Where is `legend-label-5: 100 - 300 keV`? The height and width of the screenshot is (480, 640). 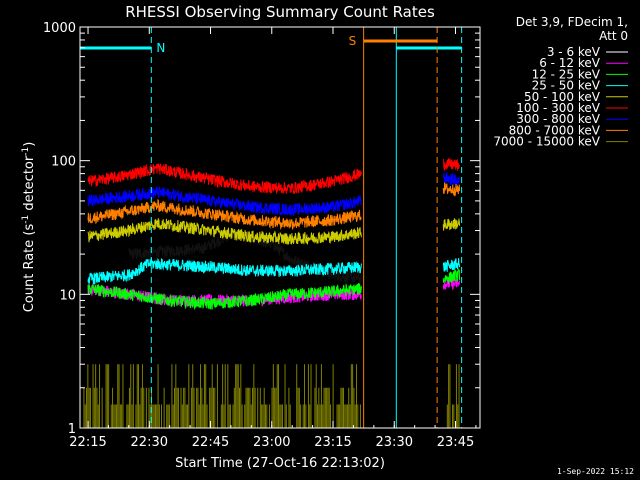
legend-label-5: 100 - 300 keV is located at coordinates (558, 108).